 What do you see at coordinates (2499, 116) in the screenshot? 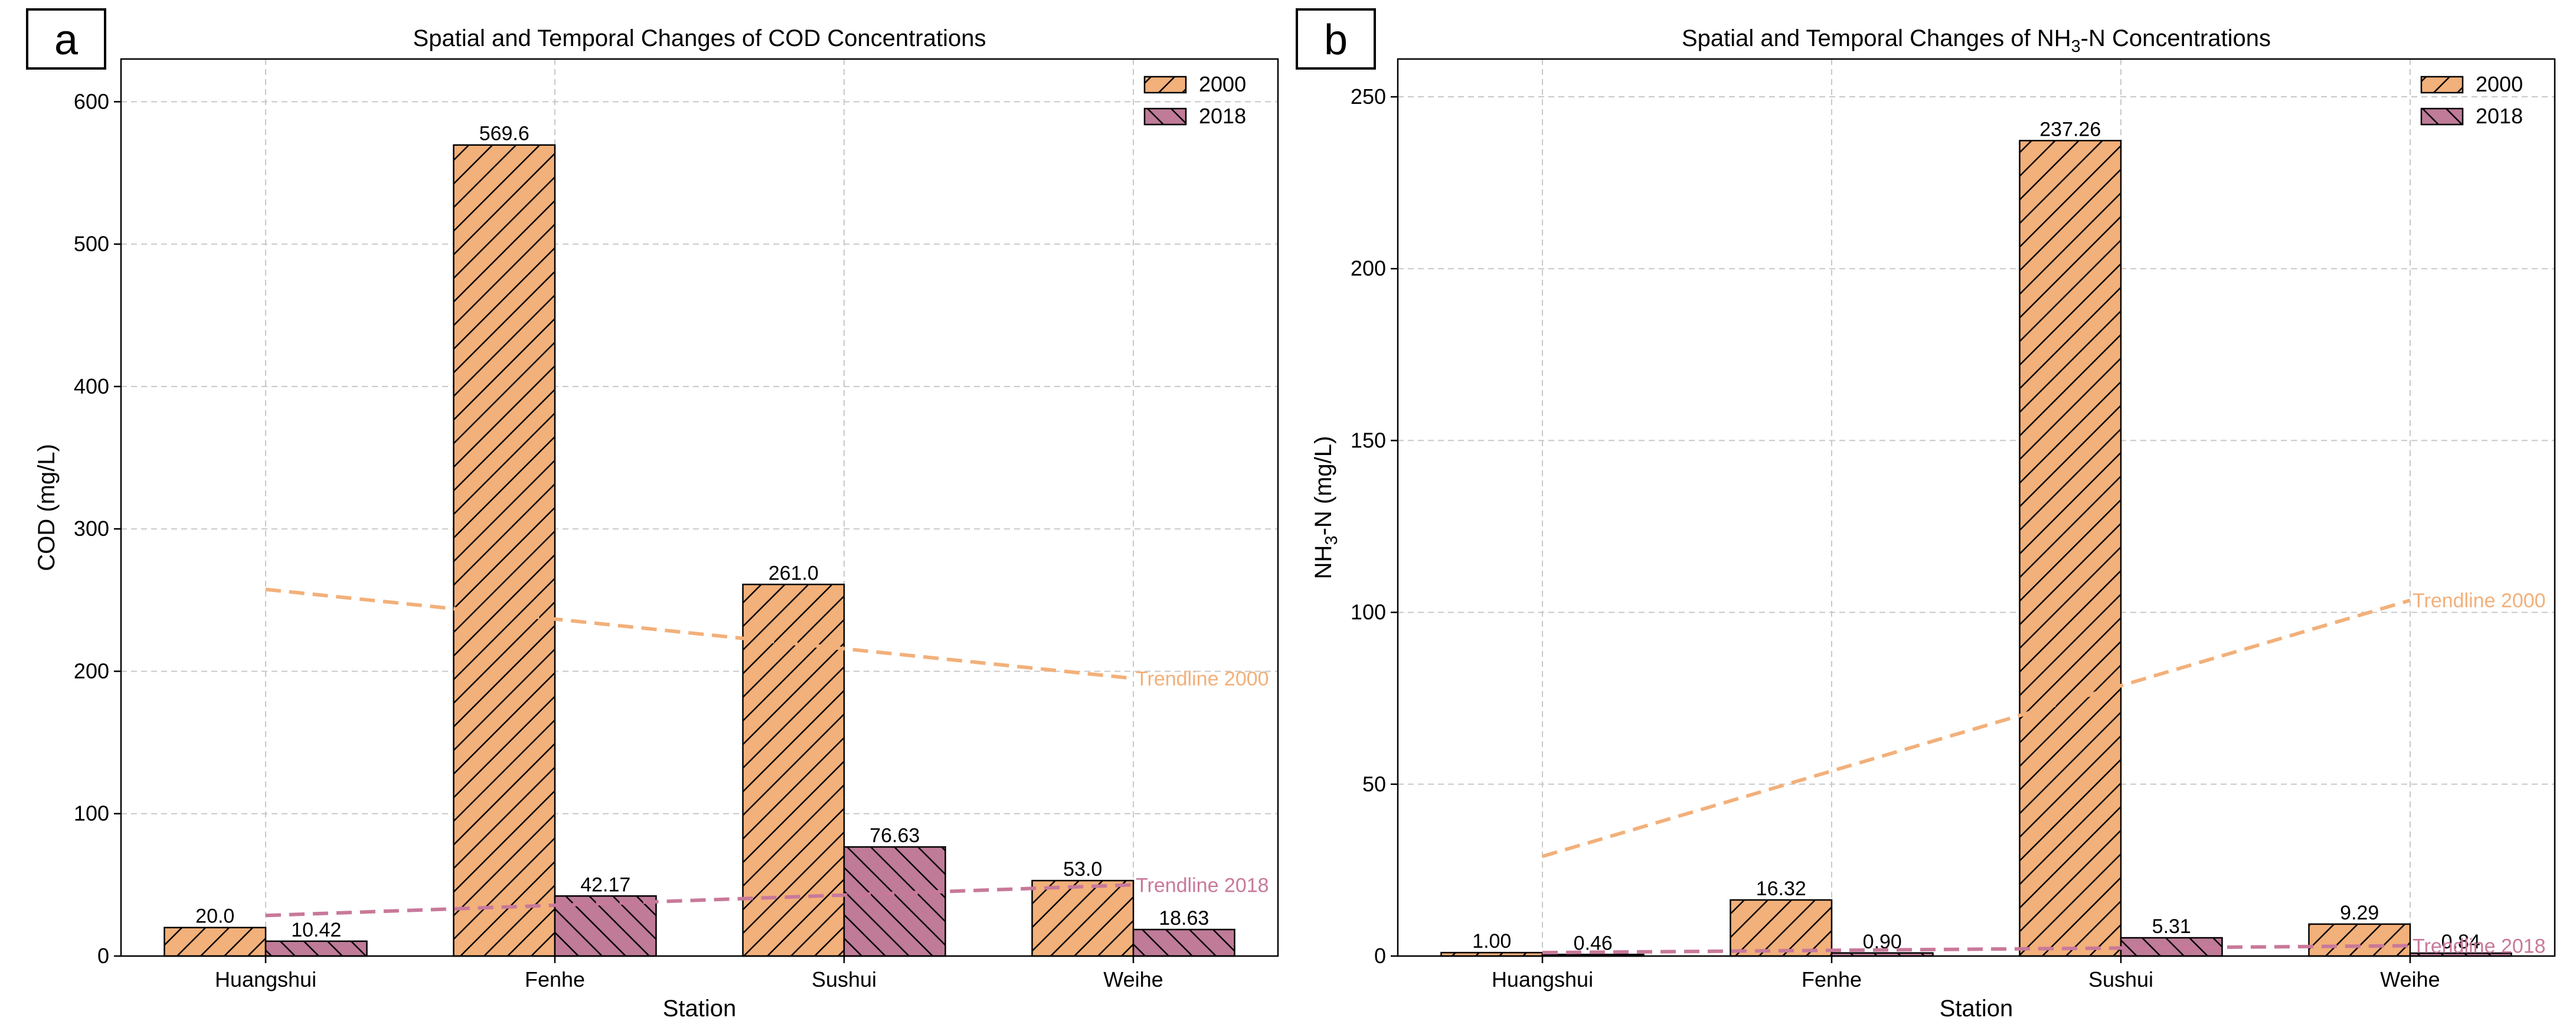
I see `chart-b-legend-label-2018: 2018` at bounding box center [2499, 116].